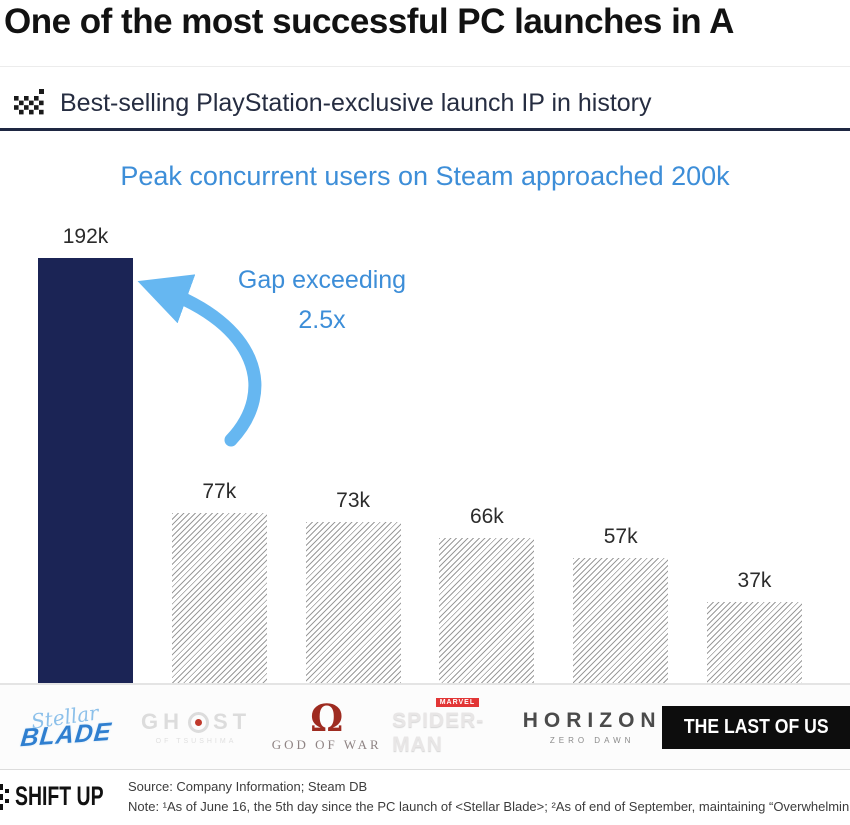  What do you see at coordinates (353, 603) in the screenshot?
I see `bar-god-of-war` at bounding box center [353, 603].